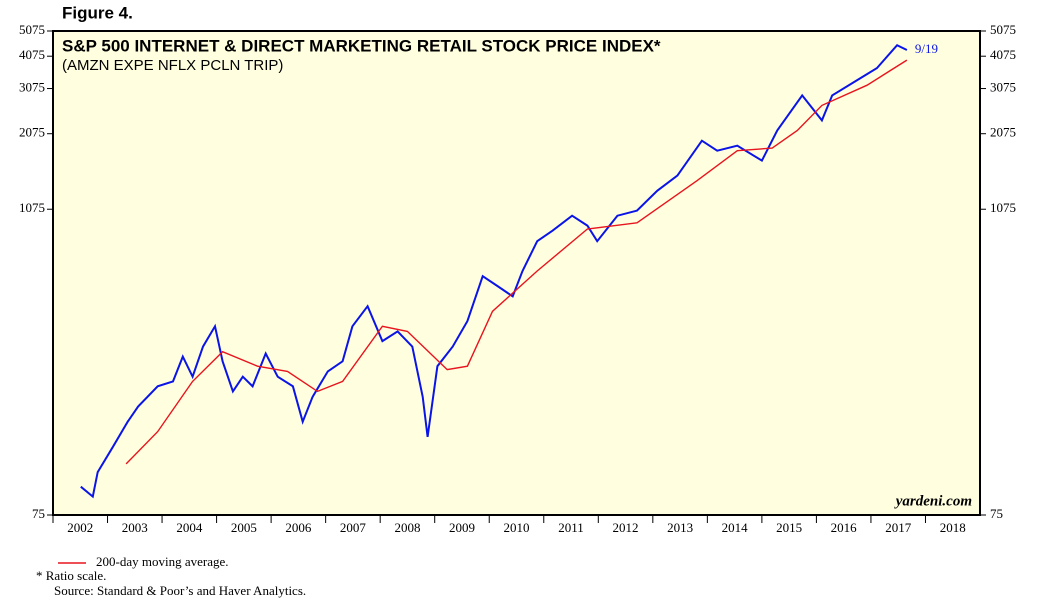  I want to click on x-tick-label: 2009, so click(462, 527).